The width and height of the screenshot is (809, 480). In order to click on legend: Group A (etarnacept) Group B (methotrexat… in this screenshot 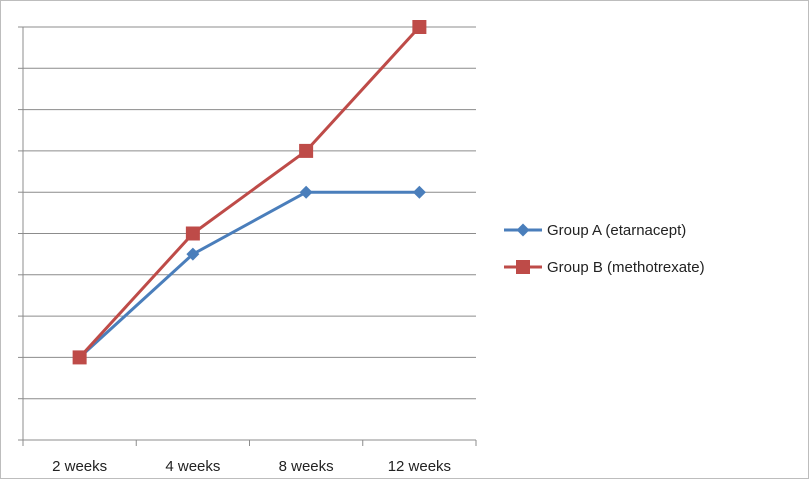, I will do `click(604, 249)`.